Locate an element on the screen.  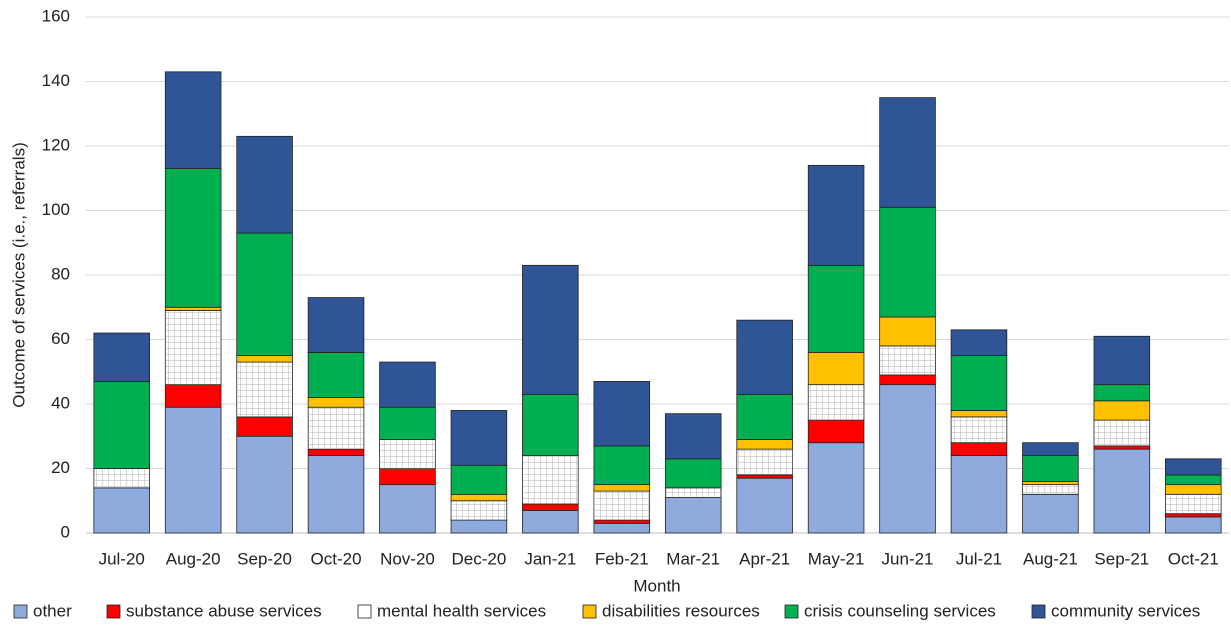
legend-label: crisis counseling services is located at coordinates (900, 610).